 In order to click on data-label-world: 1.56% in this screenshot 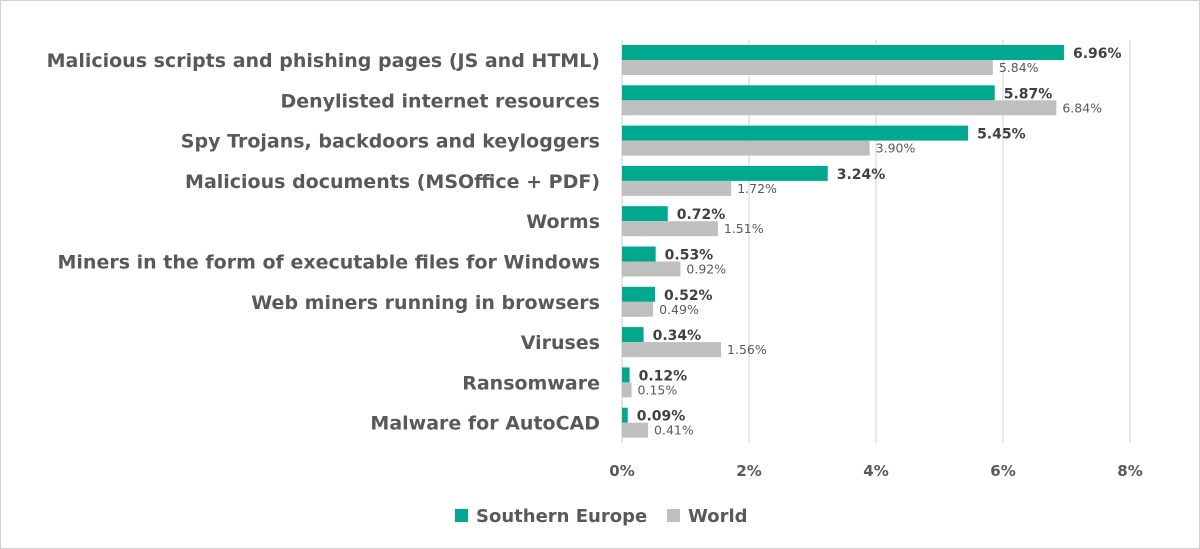, I will do `click(747, 349)`.